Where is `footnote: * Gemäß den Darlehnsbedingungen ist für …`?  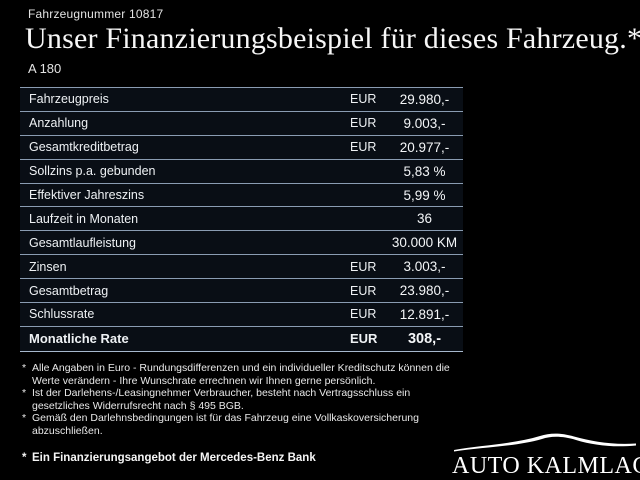 footnote: * Gemäß den Darlehnsbedingungen ist für … is located at coordinates (242, 424).